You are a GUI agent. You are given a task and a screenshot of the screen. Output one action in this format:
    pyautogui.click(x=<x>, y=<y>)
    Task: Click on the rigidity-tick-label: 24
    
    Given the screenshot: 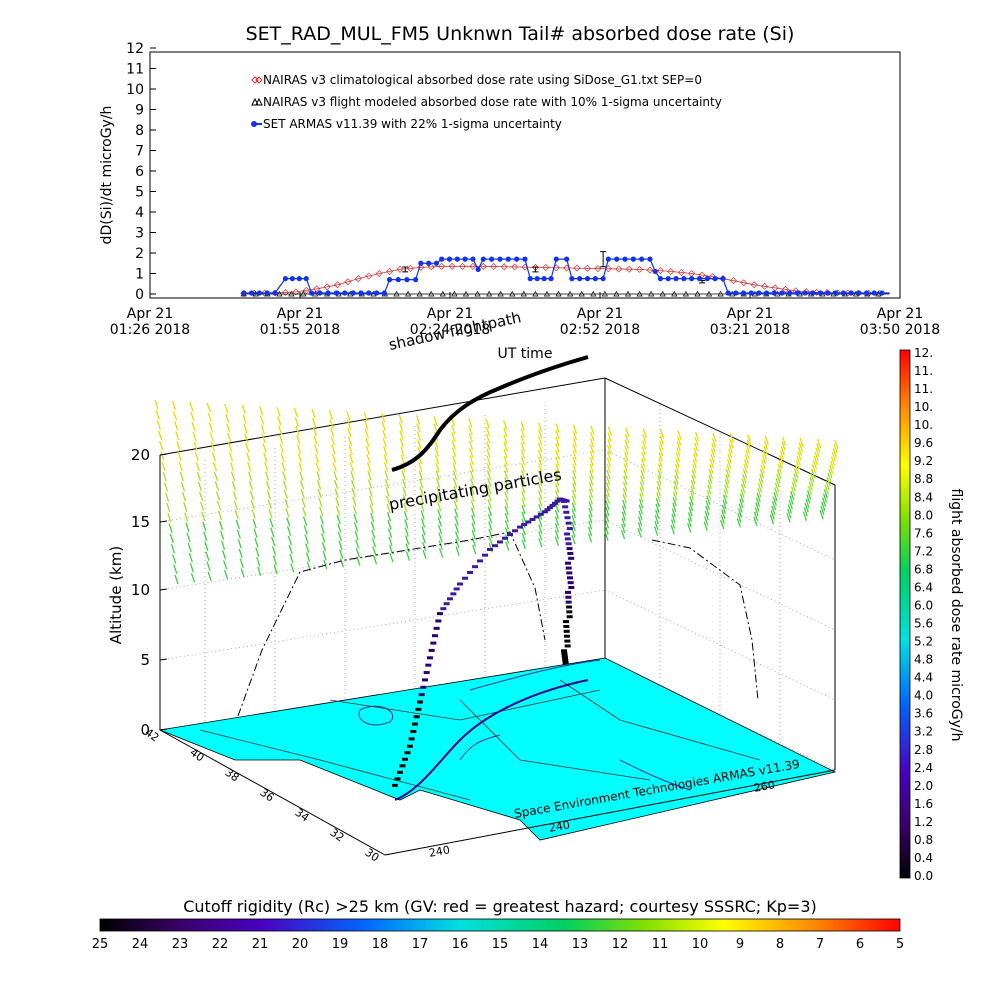 What is the action you would take?
    pyautogui.click(x=140, y=944)
    